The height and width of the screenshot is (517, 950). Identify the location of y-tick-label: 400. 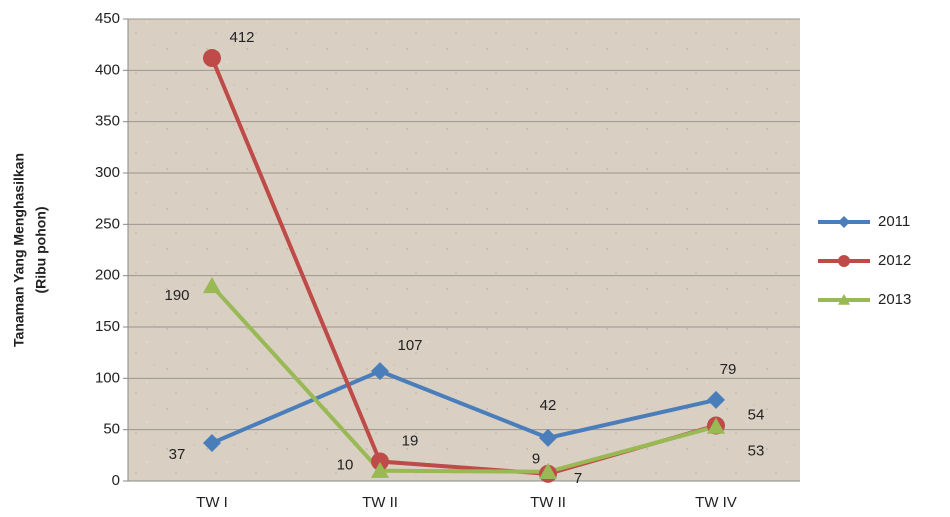
(107, 69).